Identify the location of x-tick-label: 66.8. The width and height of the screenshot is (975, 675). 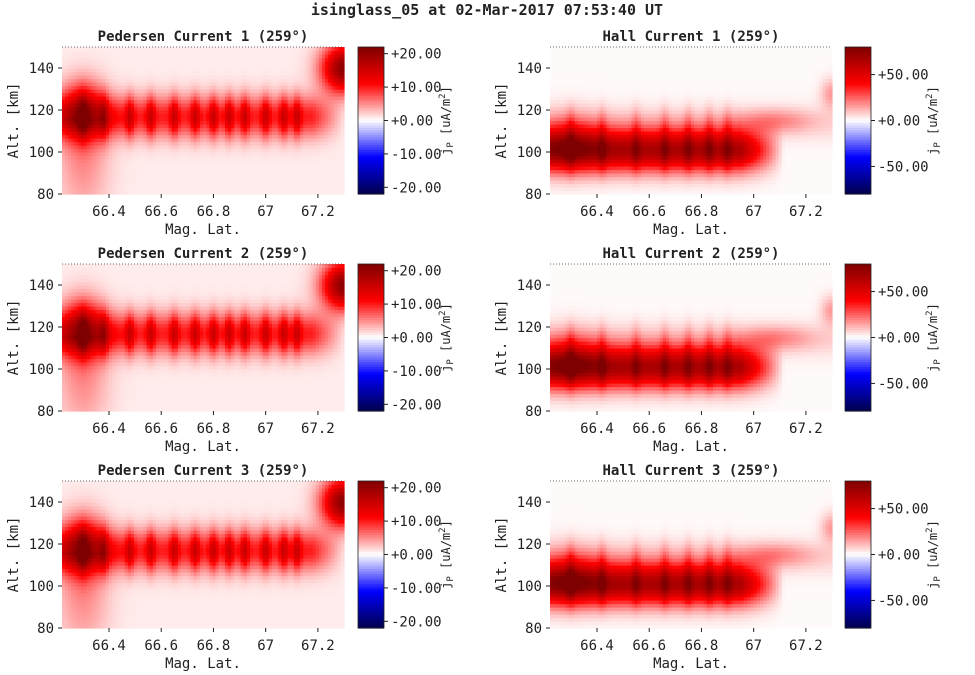
(214, 212).